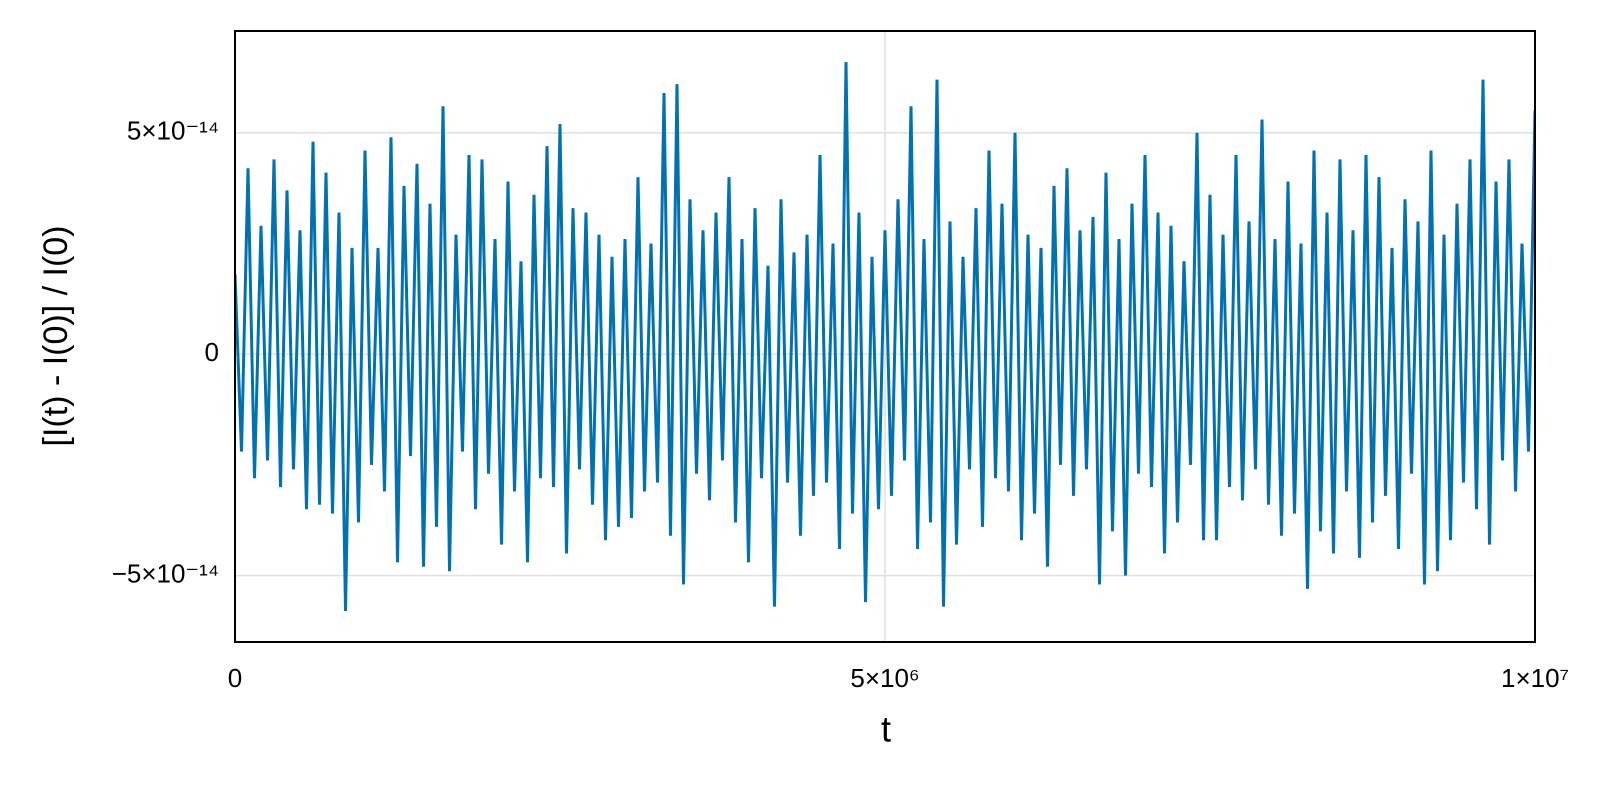 The width and height of the screenshot is (1600, 800). What do you see at coordinates (886, 729) in the screenshot?
I see `x-axis-label: t` at bounding box center [886, 729].